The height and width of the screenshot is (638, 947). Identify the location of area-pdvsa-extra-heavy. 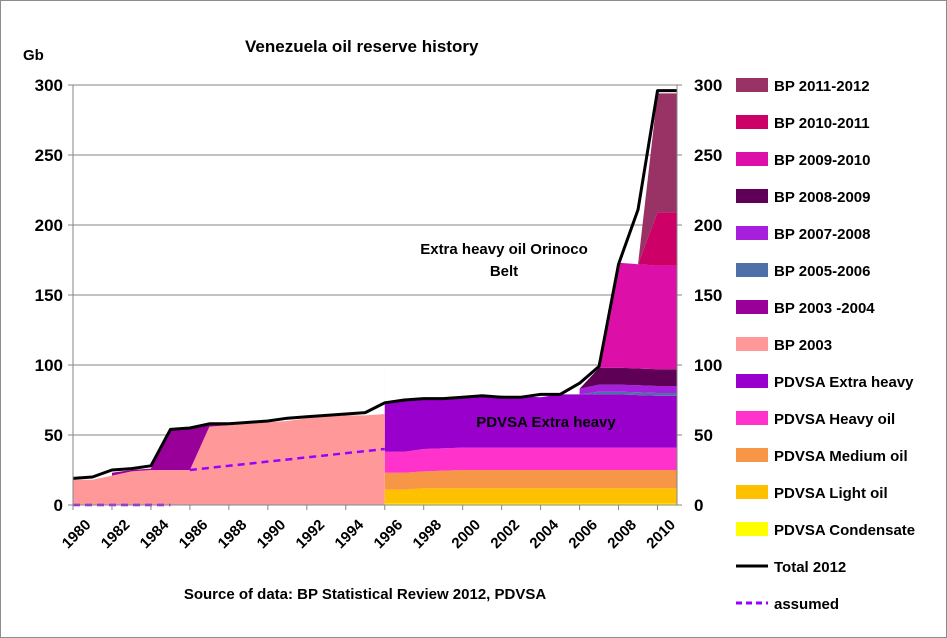
(375, 449).